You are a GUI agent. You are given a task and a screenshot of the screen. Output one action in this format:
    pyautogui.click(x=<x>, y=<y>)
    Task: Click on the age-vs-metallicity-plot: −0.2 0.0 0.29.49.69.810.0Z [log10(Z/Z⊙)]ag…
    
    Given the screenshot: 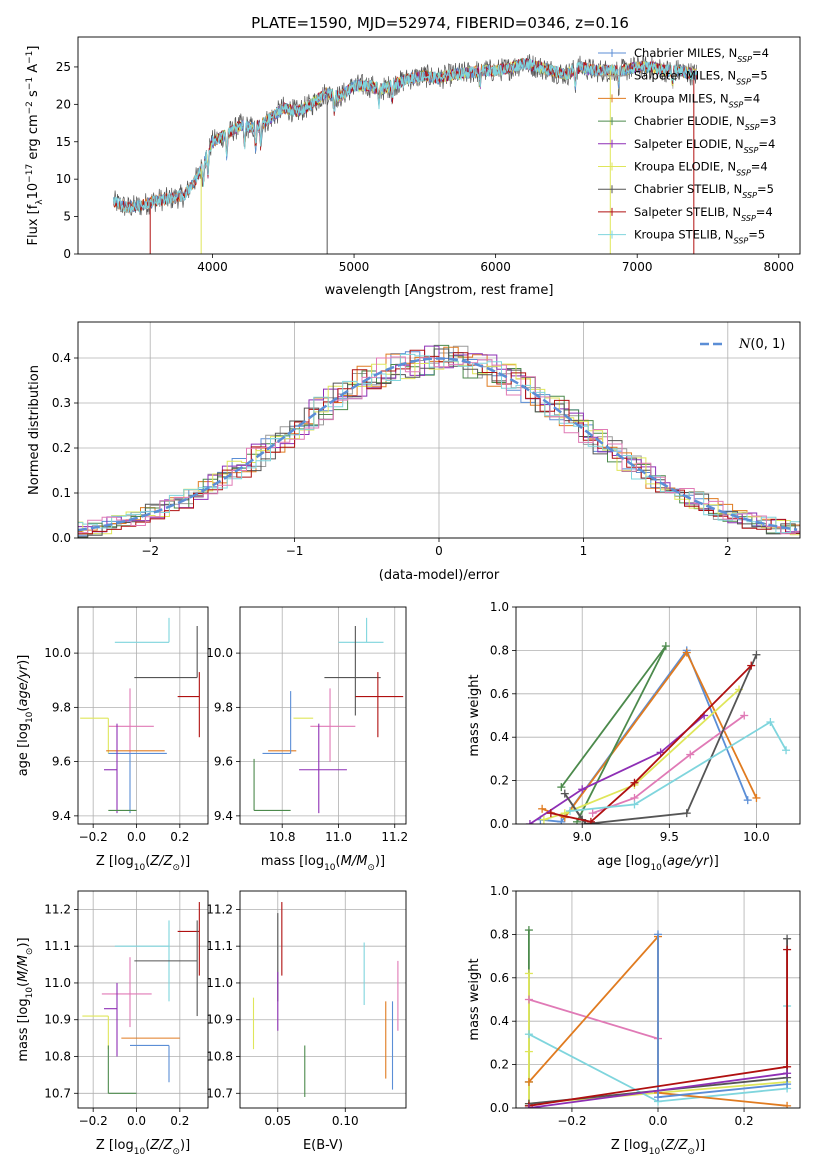 What is the action you would take?
    pyautogui.click(x=112, y=739)
    